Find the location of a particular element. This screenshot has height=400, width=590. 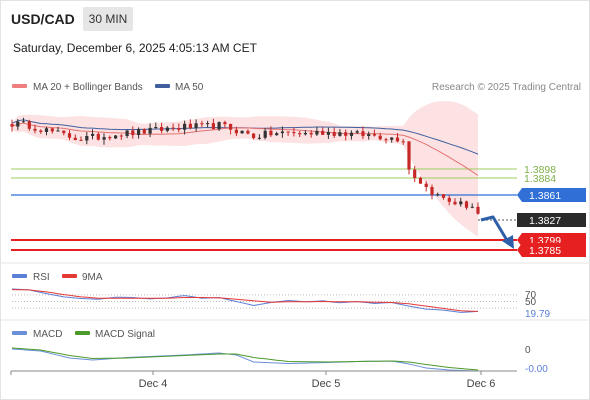

level-label-1.3898: 1.3898 is located at coordinates (540, 170).